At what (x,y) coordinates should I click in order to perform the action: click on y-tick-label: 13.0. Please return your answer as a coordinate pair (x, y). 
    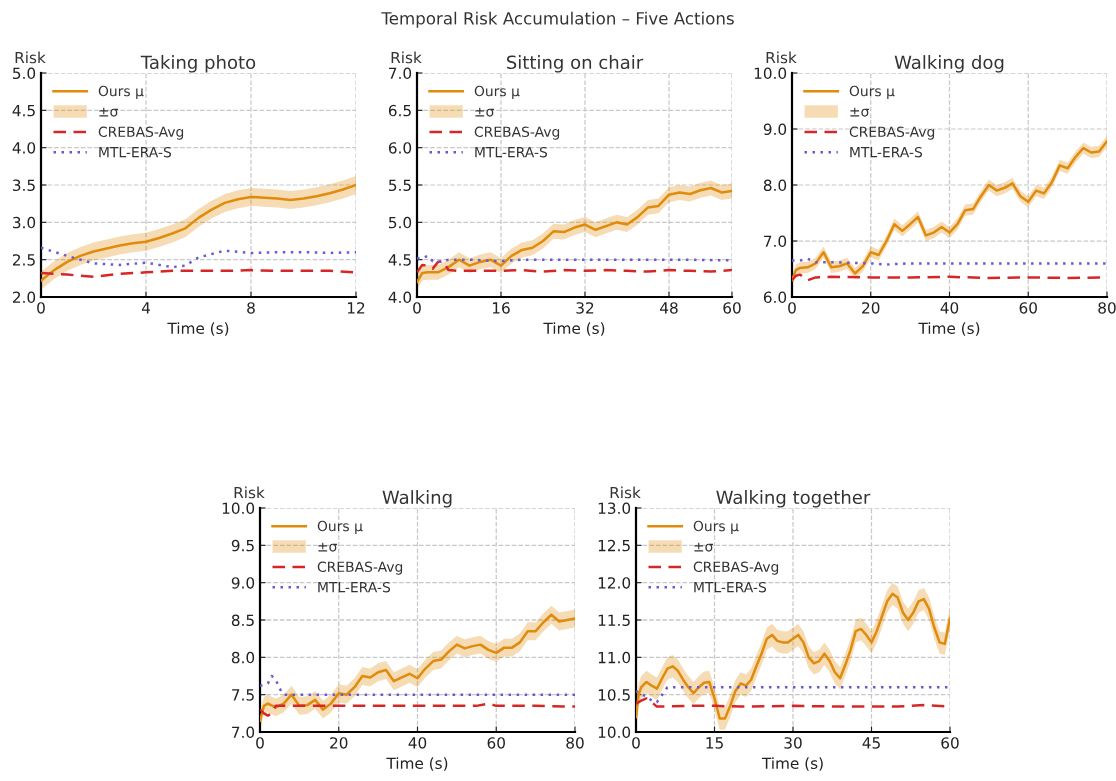
    Looking at the image, I should click on (614, 508).